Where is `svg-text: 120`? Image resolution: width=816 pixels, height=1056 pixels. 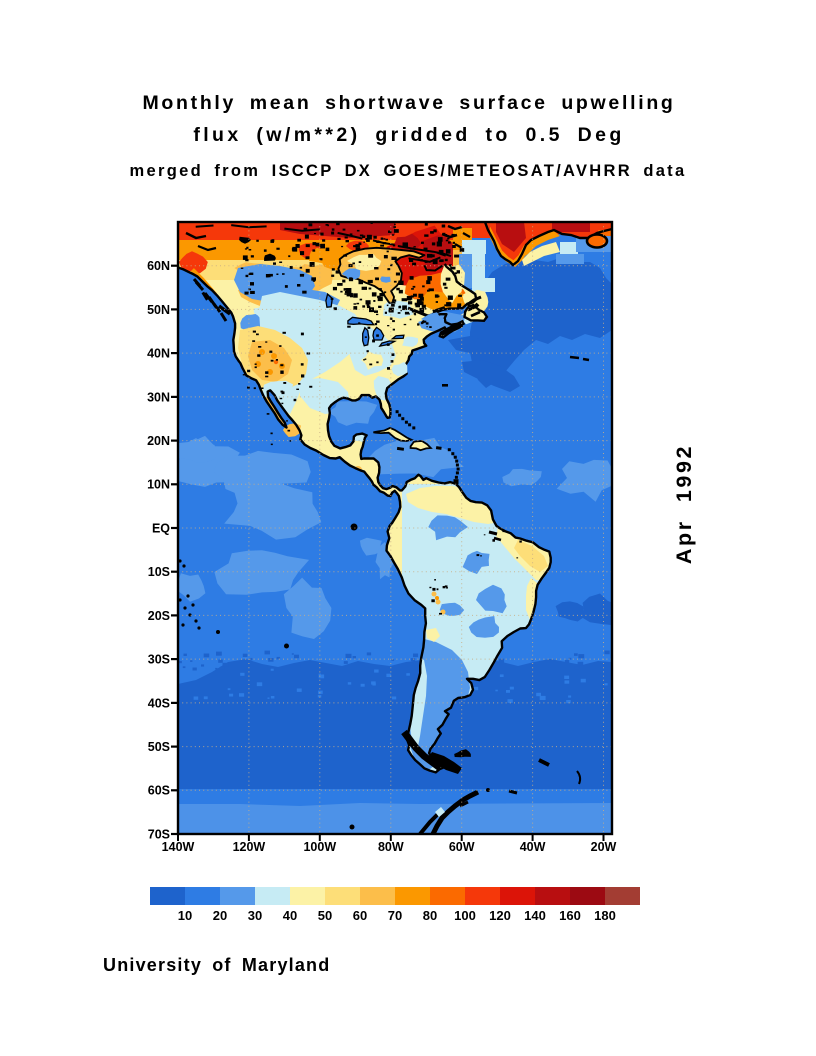 svg-text: 120 is located at coordinates (500, 915).